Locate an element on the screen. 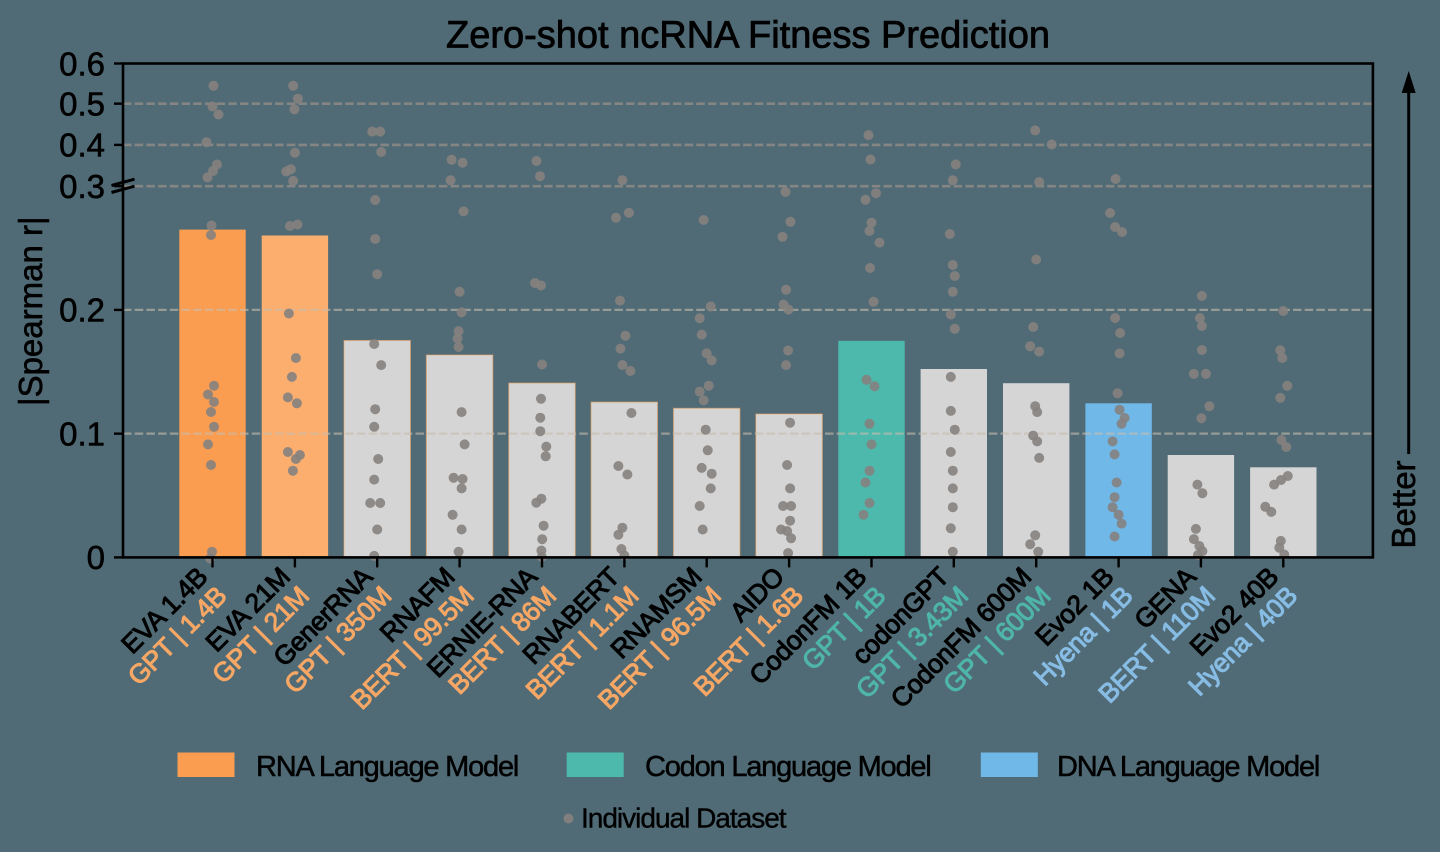 The image size is (1440, 852). svg-text:Zero-shot ncRNA Fitness Predic: Zero-shot ncRNA Fitness Prediction is located at coordinates (748, 35).